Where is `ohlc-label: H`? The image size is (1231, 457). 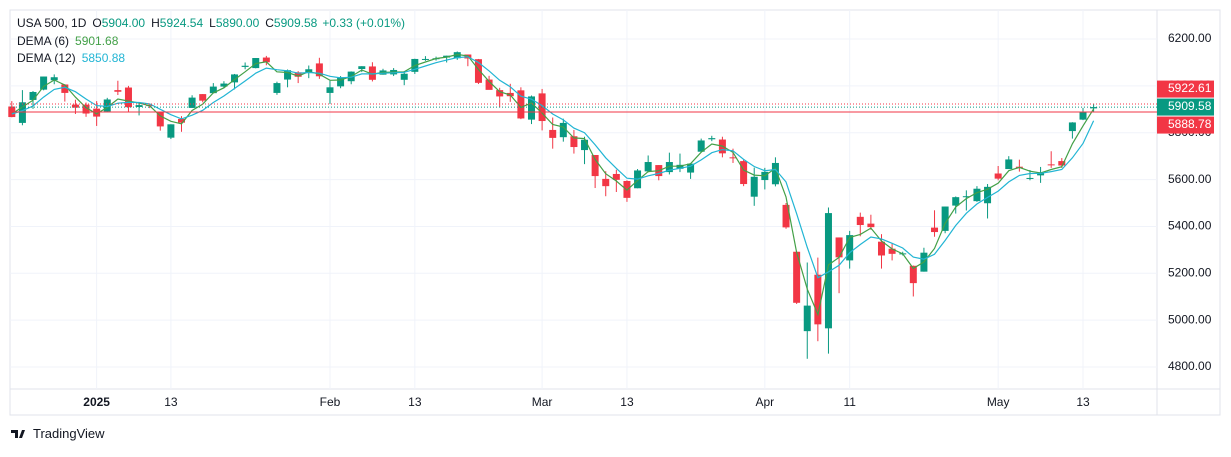
ohlc-label: H is located at coordinates (155, 23).